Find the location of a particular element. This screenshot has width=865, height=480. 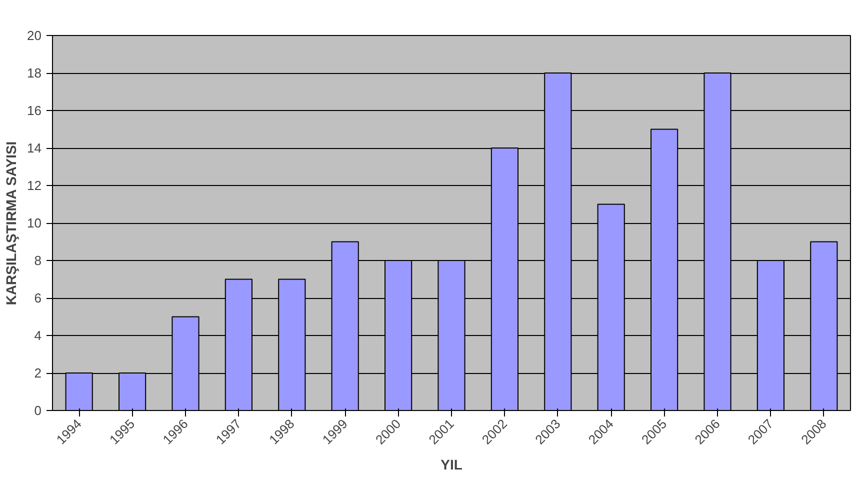

y-tick-label: 2 is located at coordinates (38, 373).